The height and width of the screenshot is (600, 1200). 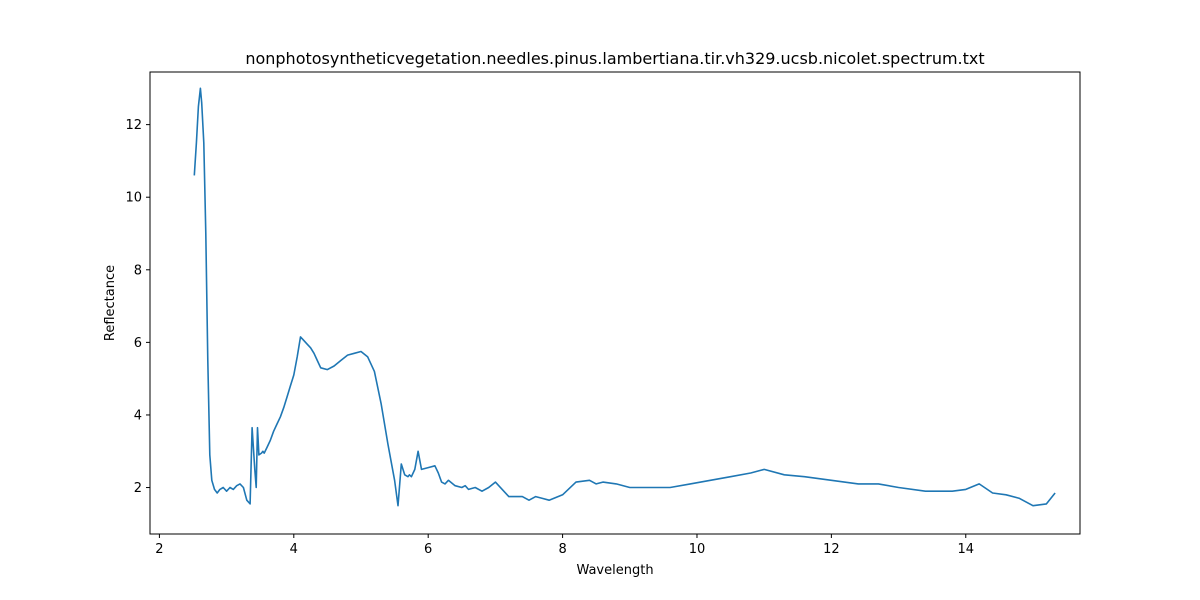 What do you see at coordinates (133, 198) in the screenshot?
I see `y-tick-label: 10` at bounding box center [133, 198].